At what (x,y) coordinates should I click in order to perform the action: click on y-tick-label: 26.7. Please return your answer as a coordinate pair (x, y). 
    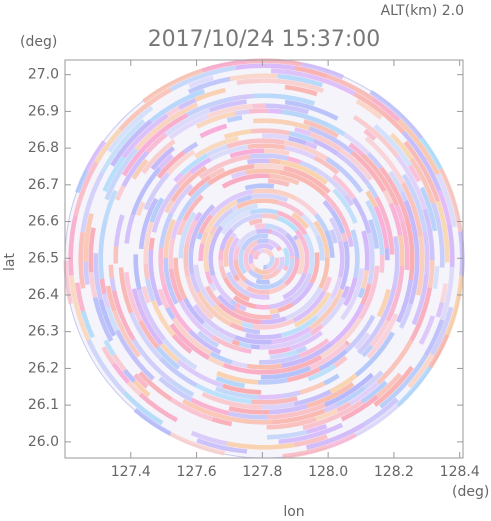
    Looking at the image, I should click on (43, 185).